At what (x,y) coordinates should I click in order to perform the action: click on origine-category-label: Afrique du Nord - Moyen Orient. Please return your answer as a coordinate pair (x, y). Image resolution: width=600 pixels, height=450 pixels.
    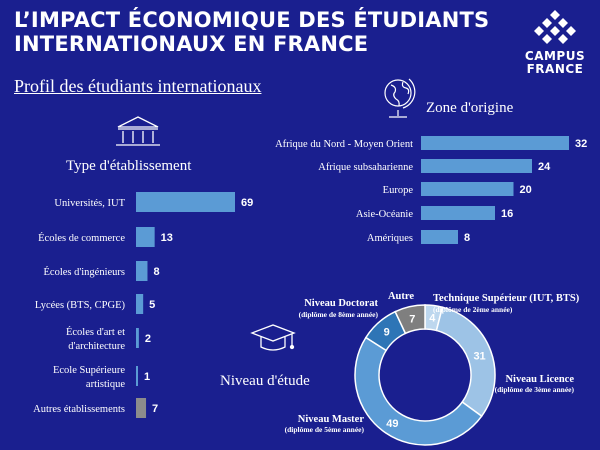
    Looking at the image, I should click on (344, 144).